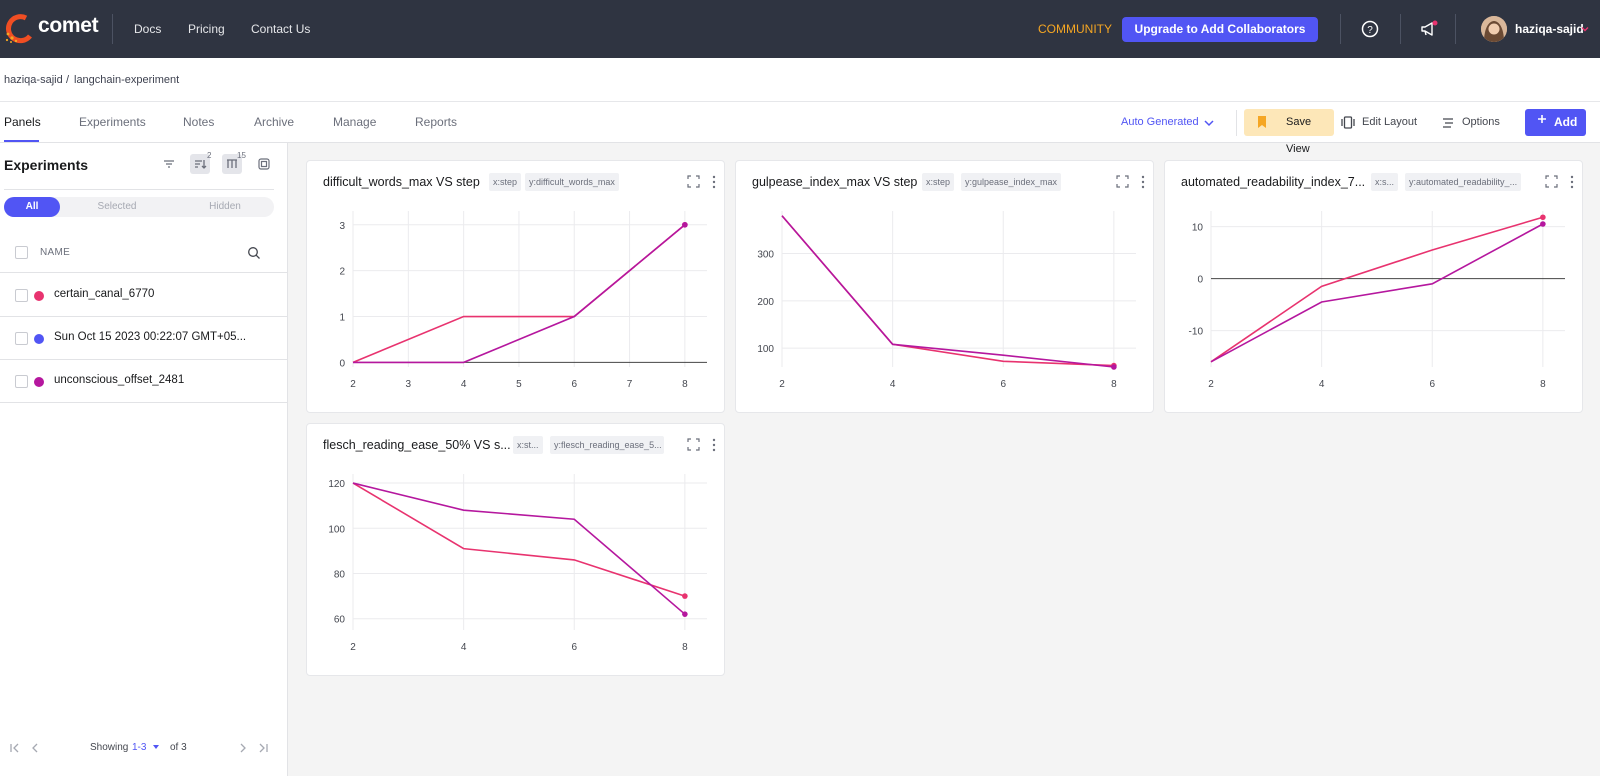  I want to click on line-chart: 2 4 6 8 -10 0 10, so click(1377, 300).